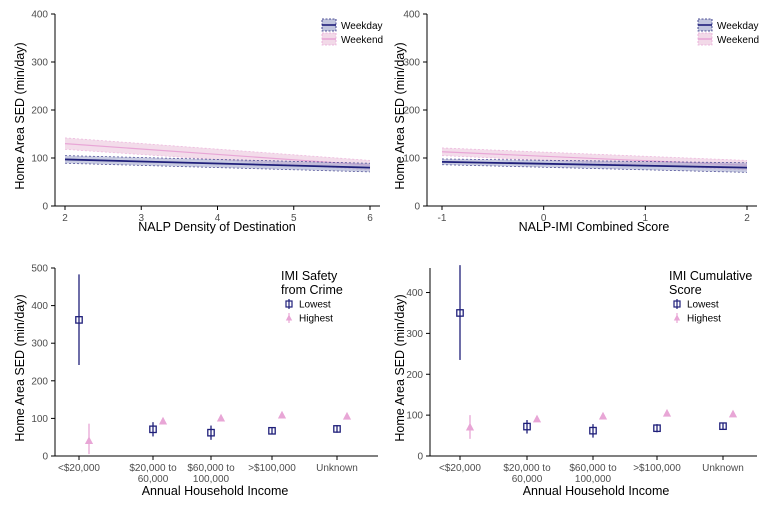 The width and height of the screenshot is (779, 507). What do you see at coordinates (594, 227) in the screenshot?
I see `x-axis-title: NALP-IMI Combined Score` at bounding box center [594, 227].